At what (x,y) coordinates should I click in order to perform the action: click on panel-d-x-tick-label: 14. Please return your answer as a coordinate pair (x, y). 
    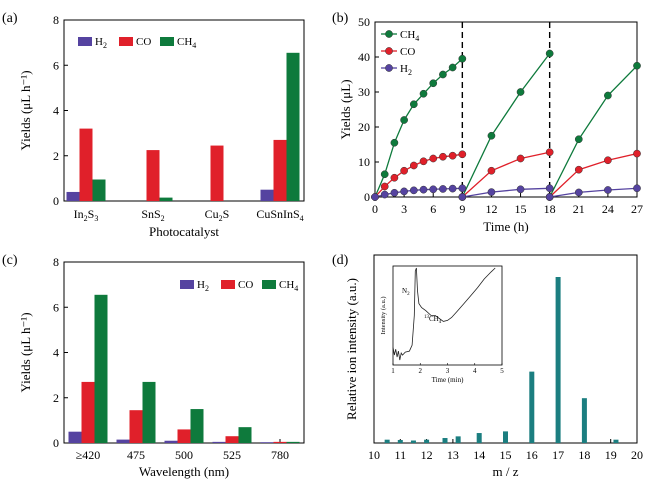
    Looking at the image, I should click on (479, 455).